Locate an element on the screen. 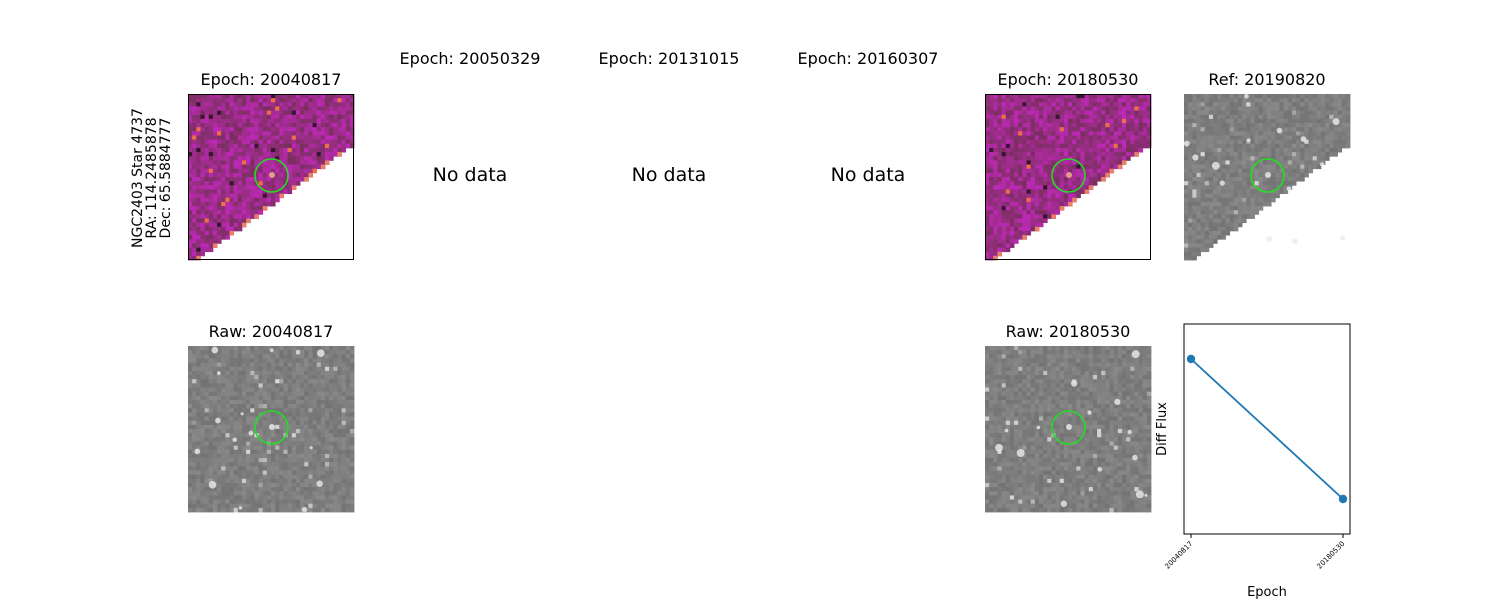 The image size is (1500, 600). panel-title-raw-1: Raw: 20040817 is located at coordinates (271, 331).